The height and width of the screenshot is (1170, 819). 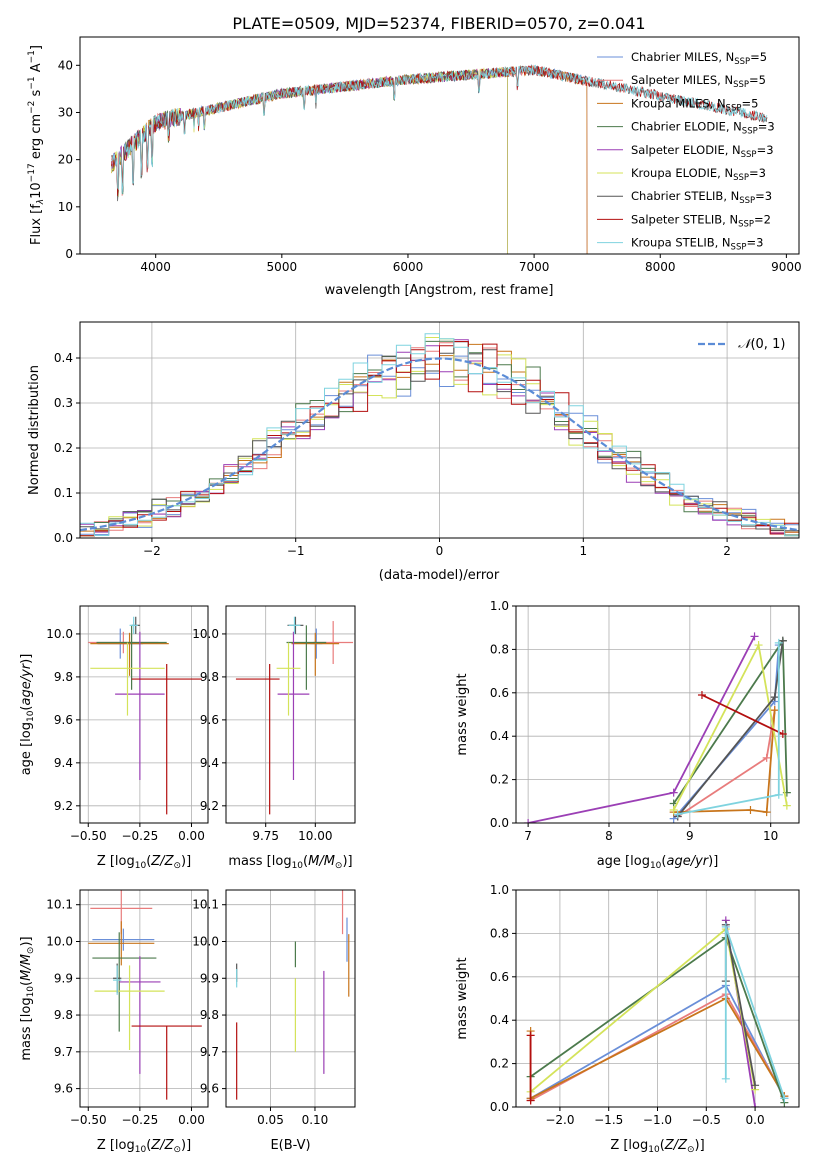 I want to click on mass_vs_z-grid, so click(x=144, y=998).